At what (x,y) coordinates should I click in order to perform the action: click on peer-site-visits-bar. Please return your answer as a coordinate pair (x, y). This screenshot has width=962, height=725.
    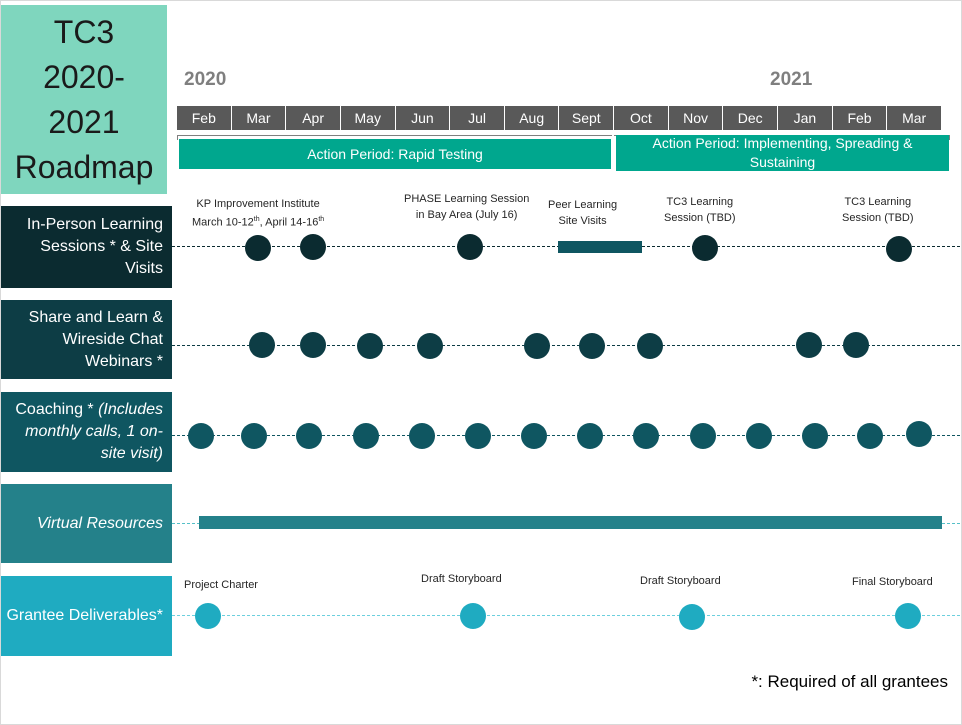
    Looking at the image, I should click on (600, 247).